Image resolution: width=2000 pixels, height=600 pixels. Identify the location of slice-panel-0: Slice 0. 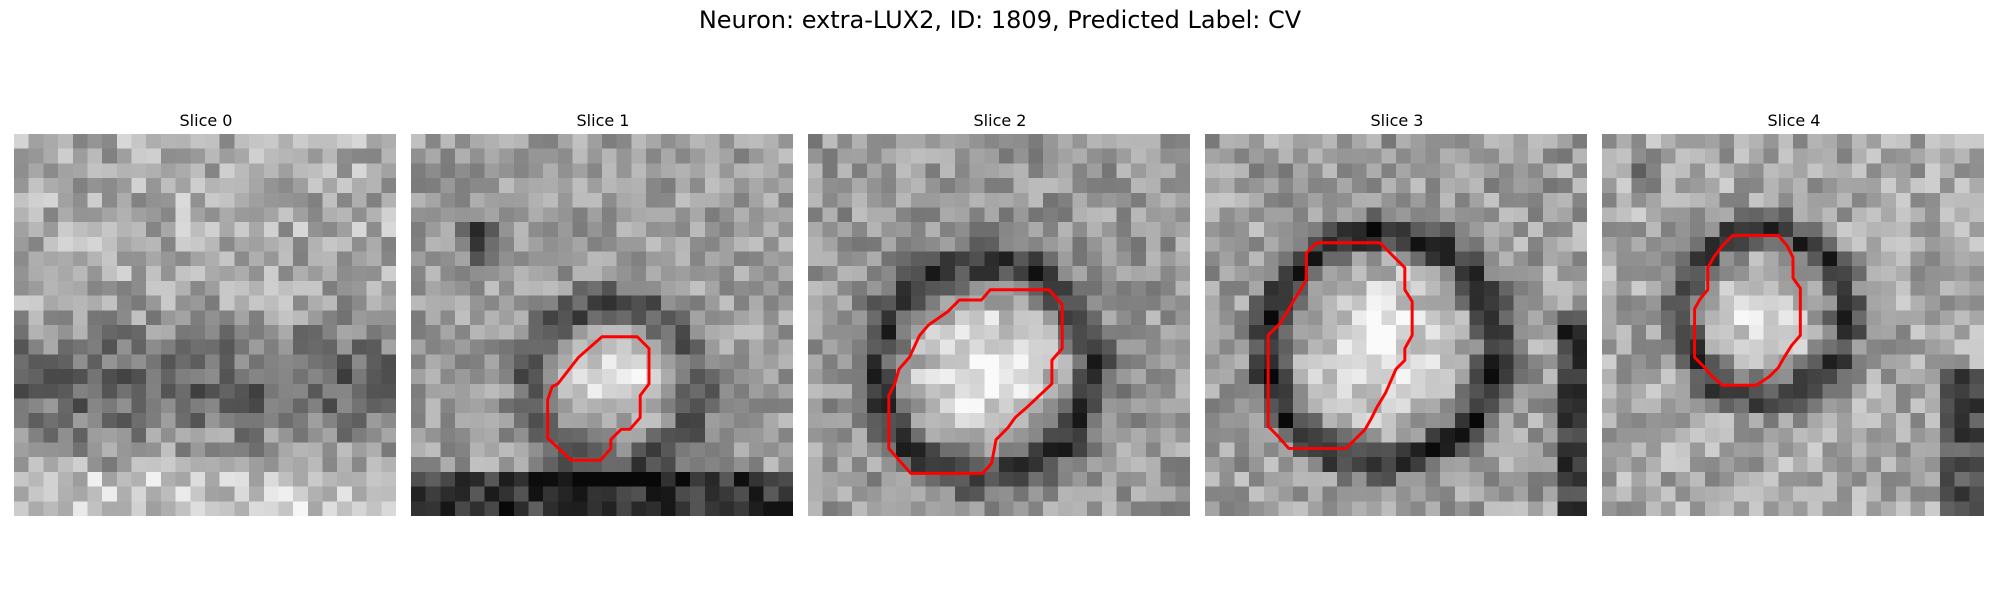
(206, 312).